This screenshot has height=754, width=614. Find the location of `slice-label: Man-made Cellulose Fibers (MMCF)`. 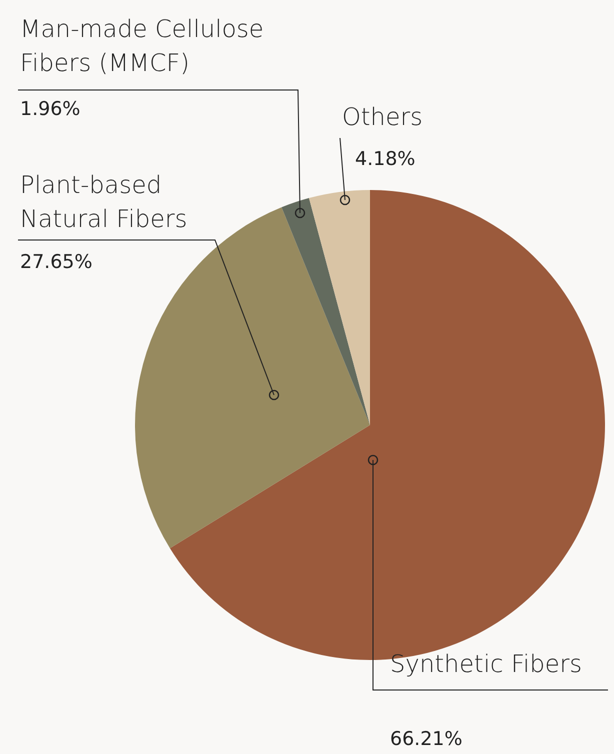

slice-label: Man-made Cellulose Fibers (MMCF) is located at coordinates (142, 46).